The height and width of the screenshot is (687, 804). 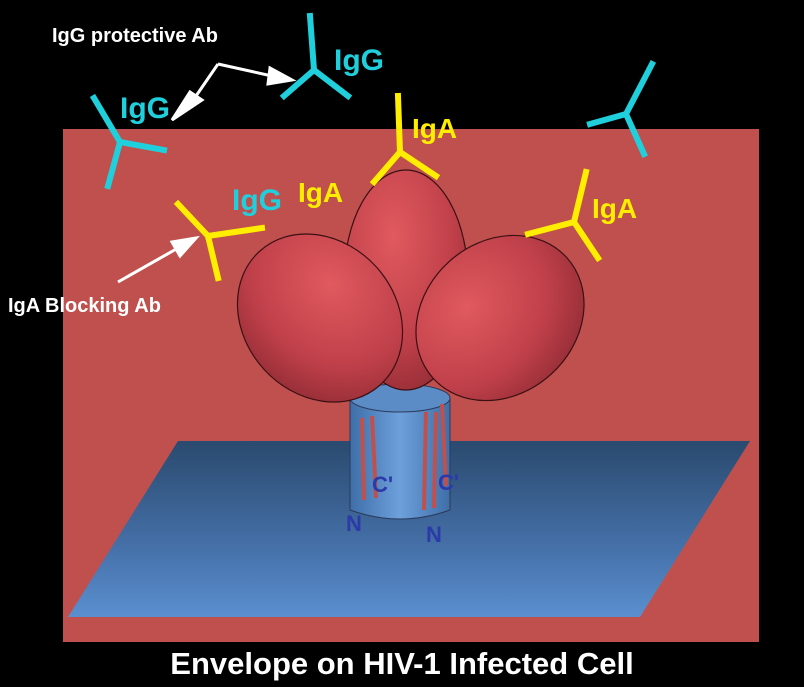 I want to click on gp120-lobe-left, so click(x=320, y=318).